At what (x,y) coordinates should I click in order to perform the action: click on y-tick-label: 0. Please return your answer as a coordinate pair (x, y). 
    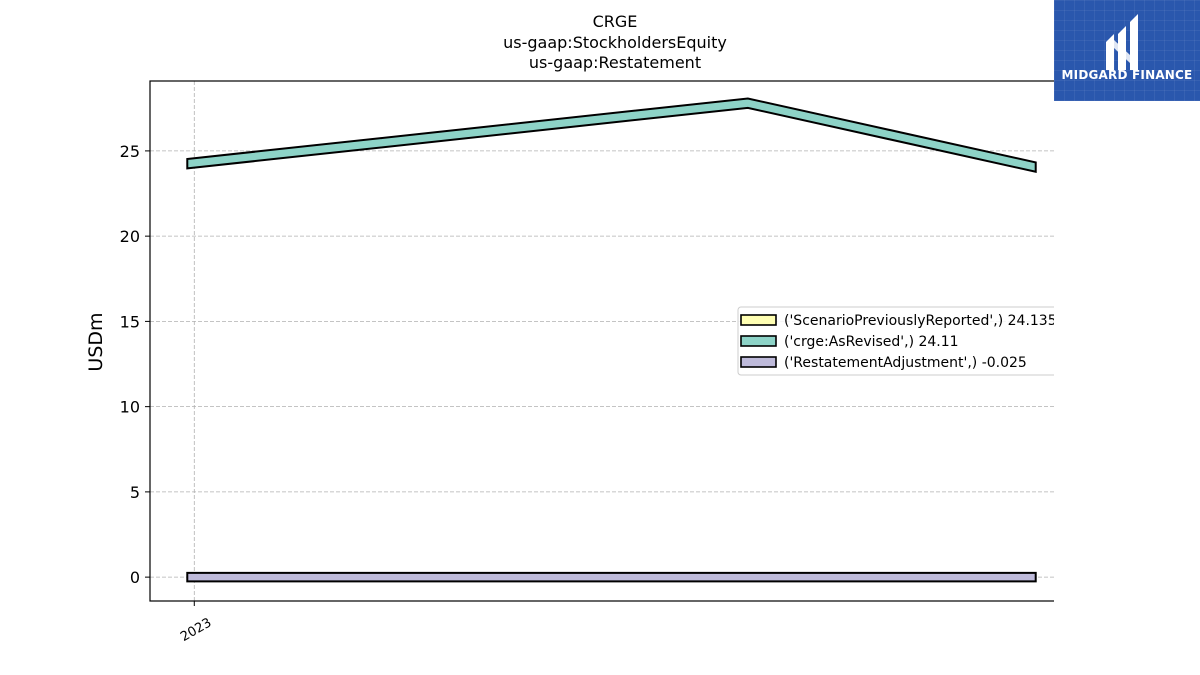
    Looking at the image, I should click on (135, 577).